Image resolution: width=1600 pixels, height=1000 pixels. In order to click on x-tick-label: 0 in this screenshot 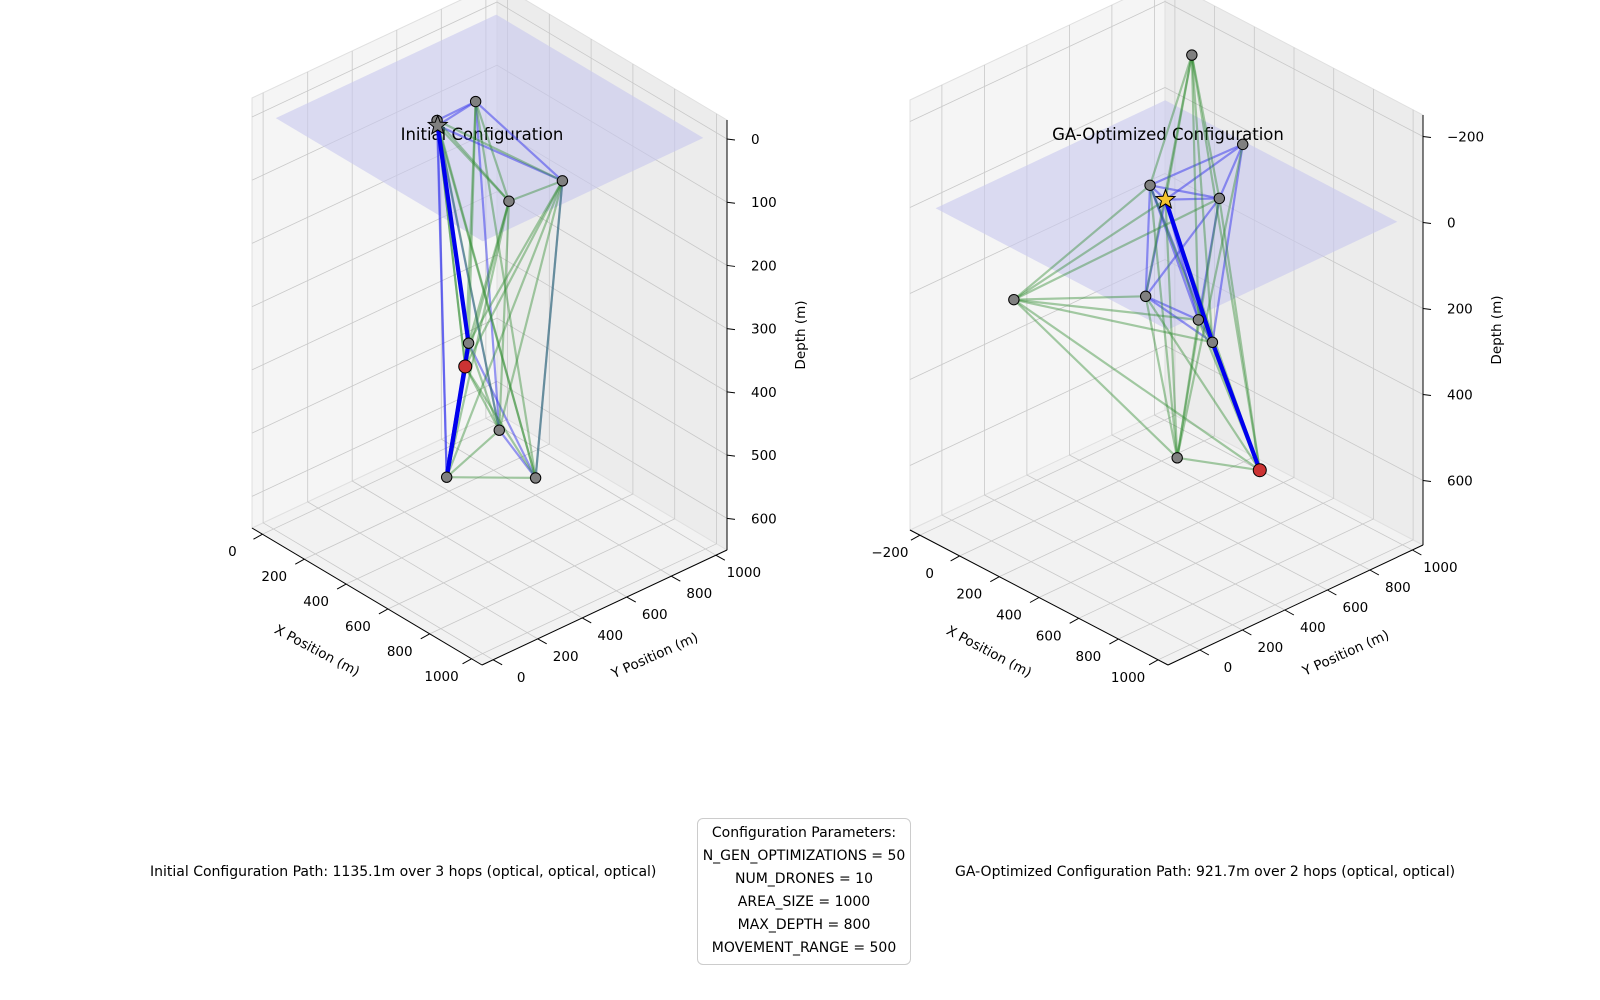, I will do `click(929, 574)`.